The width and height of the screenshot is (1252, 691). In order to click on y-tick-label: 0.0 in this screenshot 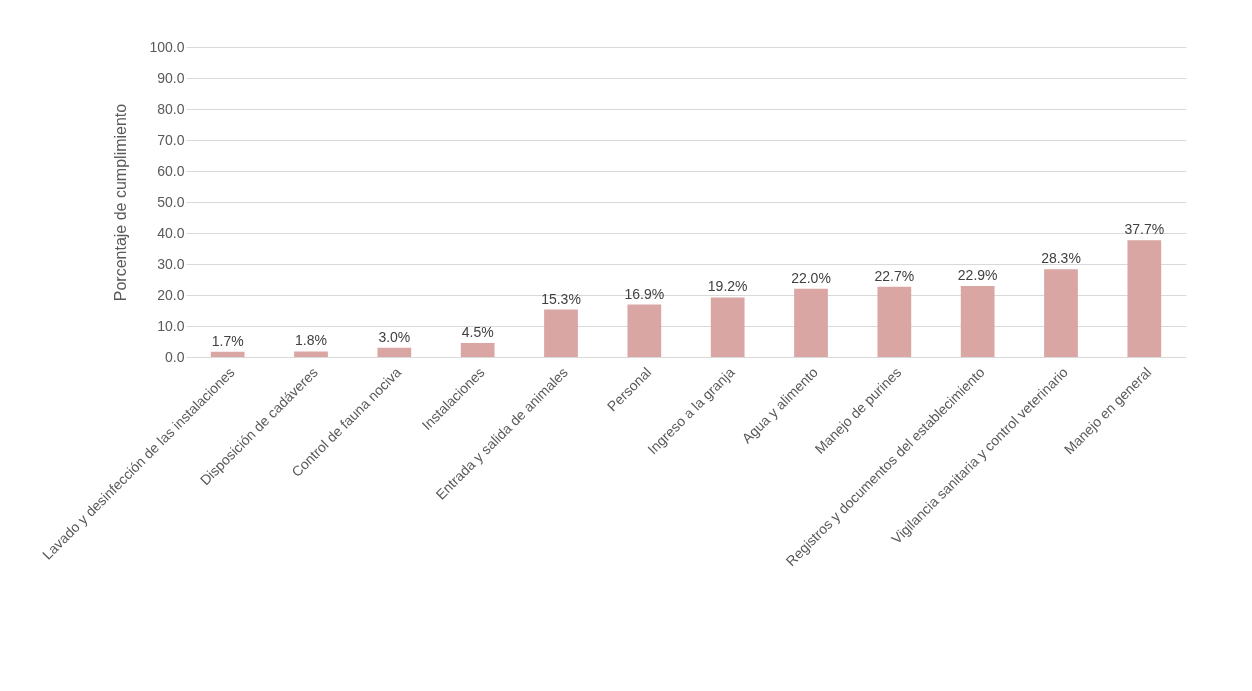, I will do `click(175, 356)`.